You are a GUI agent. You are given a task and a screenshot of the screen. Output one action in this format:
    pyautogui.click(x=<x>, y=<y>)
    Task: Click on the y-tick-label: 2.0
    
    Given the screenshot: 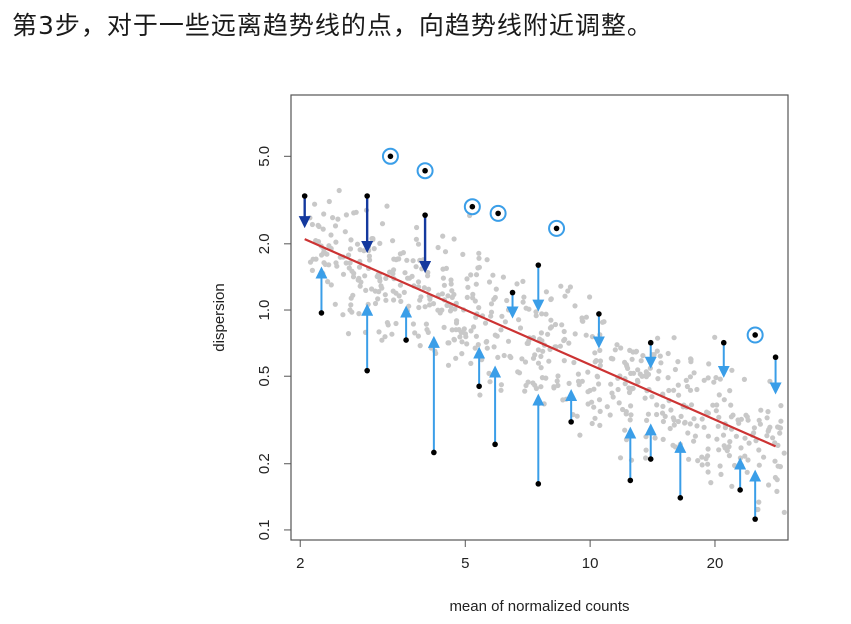 What is the action you would take?
    pyautogui.click(x=264, y=243)
    